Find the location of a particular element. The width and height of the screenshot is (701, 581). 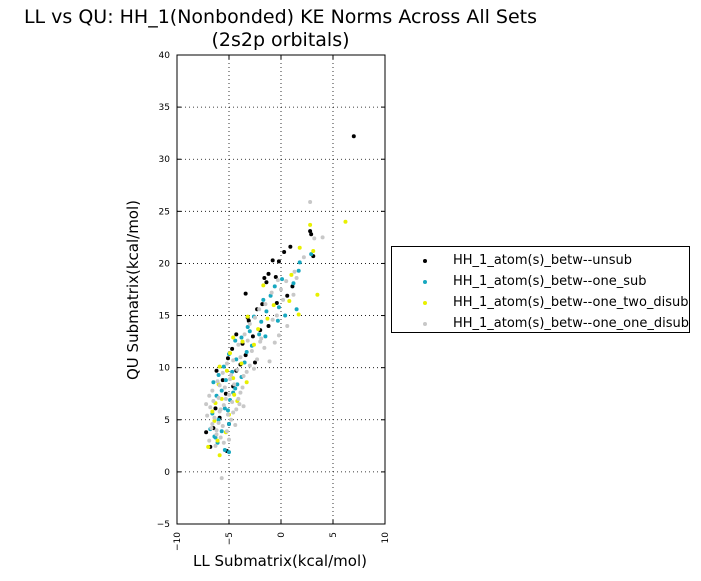

y-tick-label: 40 is located at coordinates (165, 56).